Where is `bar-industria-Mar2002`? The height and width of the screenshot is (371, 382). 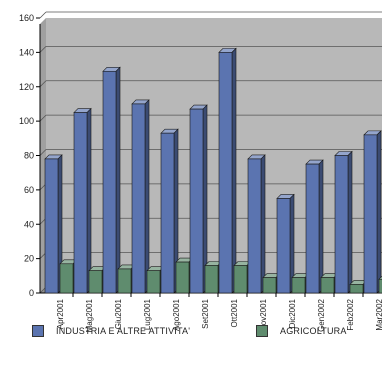
bar-industria-Mar2002 is located at coordinates (372, 212).